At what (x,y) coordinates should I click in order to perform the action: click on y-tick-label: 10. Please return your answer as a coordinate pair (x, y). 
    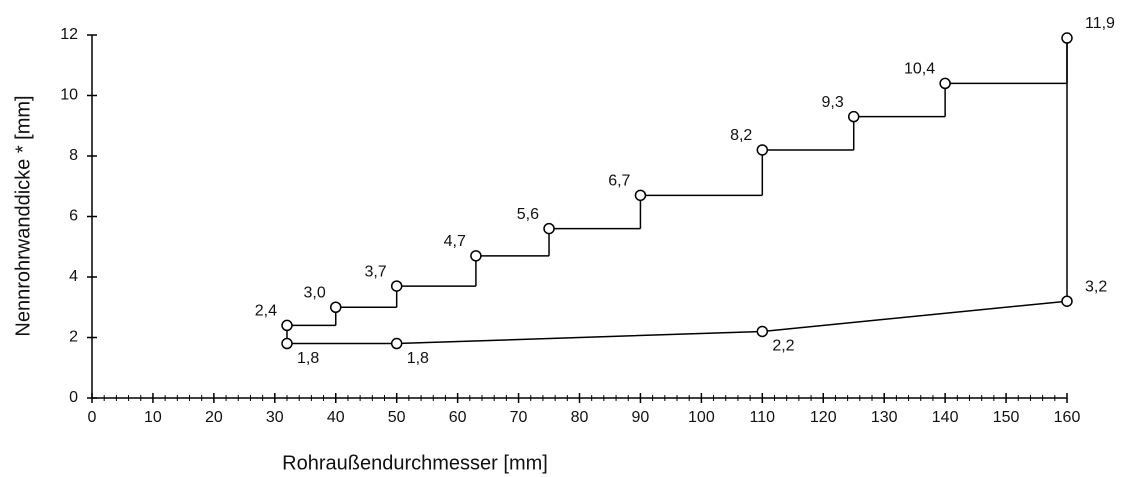
    Looking at the image, I should click on (69, 95).